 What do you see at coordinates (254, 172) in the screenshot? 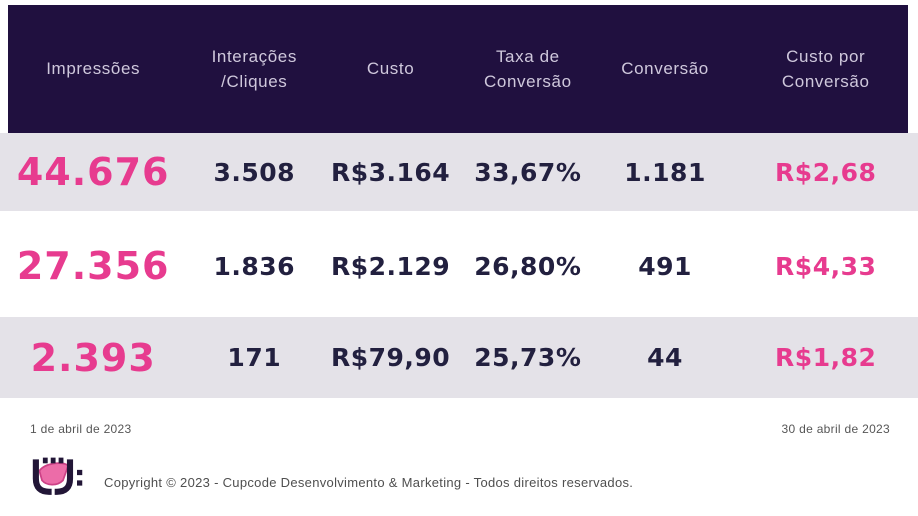
I see `cell-interactions: 3.508` at bounding box center [254, 172].